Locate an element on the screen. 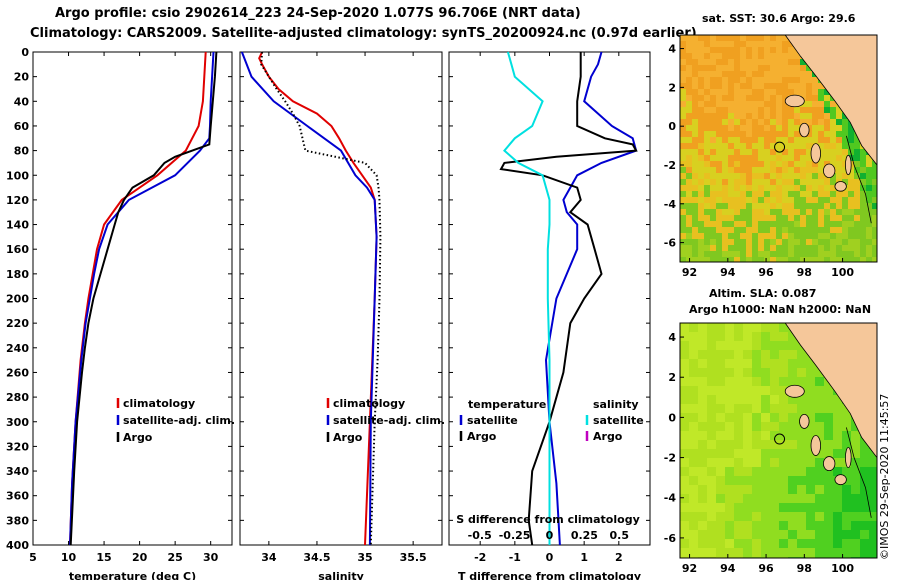 The image size is (900, 580). map-ytick-label: -6 is located at coordinates (670, 538).